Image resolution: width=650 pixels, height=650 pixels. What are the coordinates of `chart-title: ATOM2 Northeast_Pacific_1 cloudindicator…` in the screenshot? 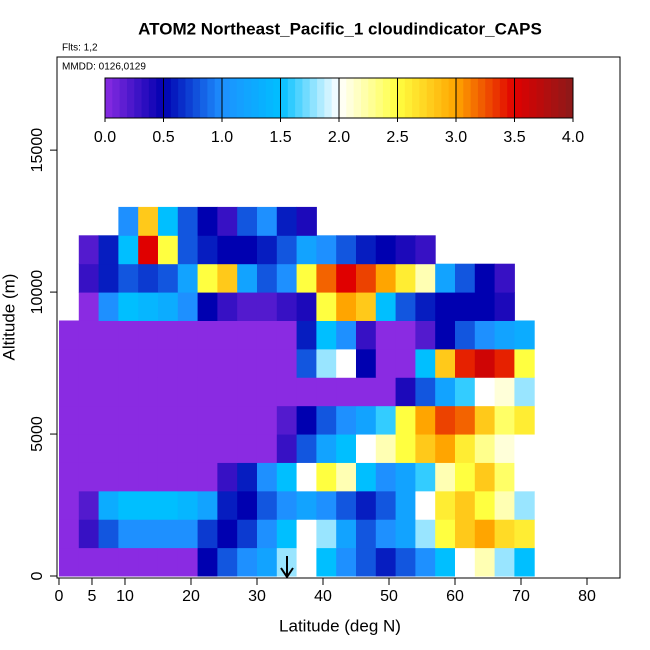 It's located at (340, 28).